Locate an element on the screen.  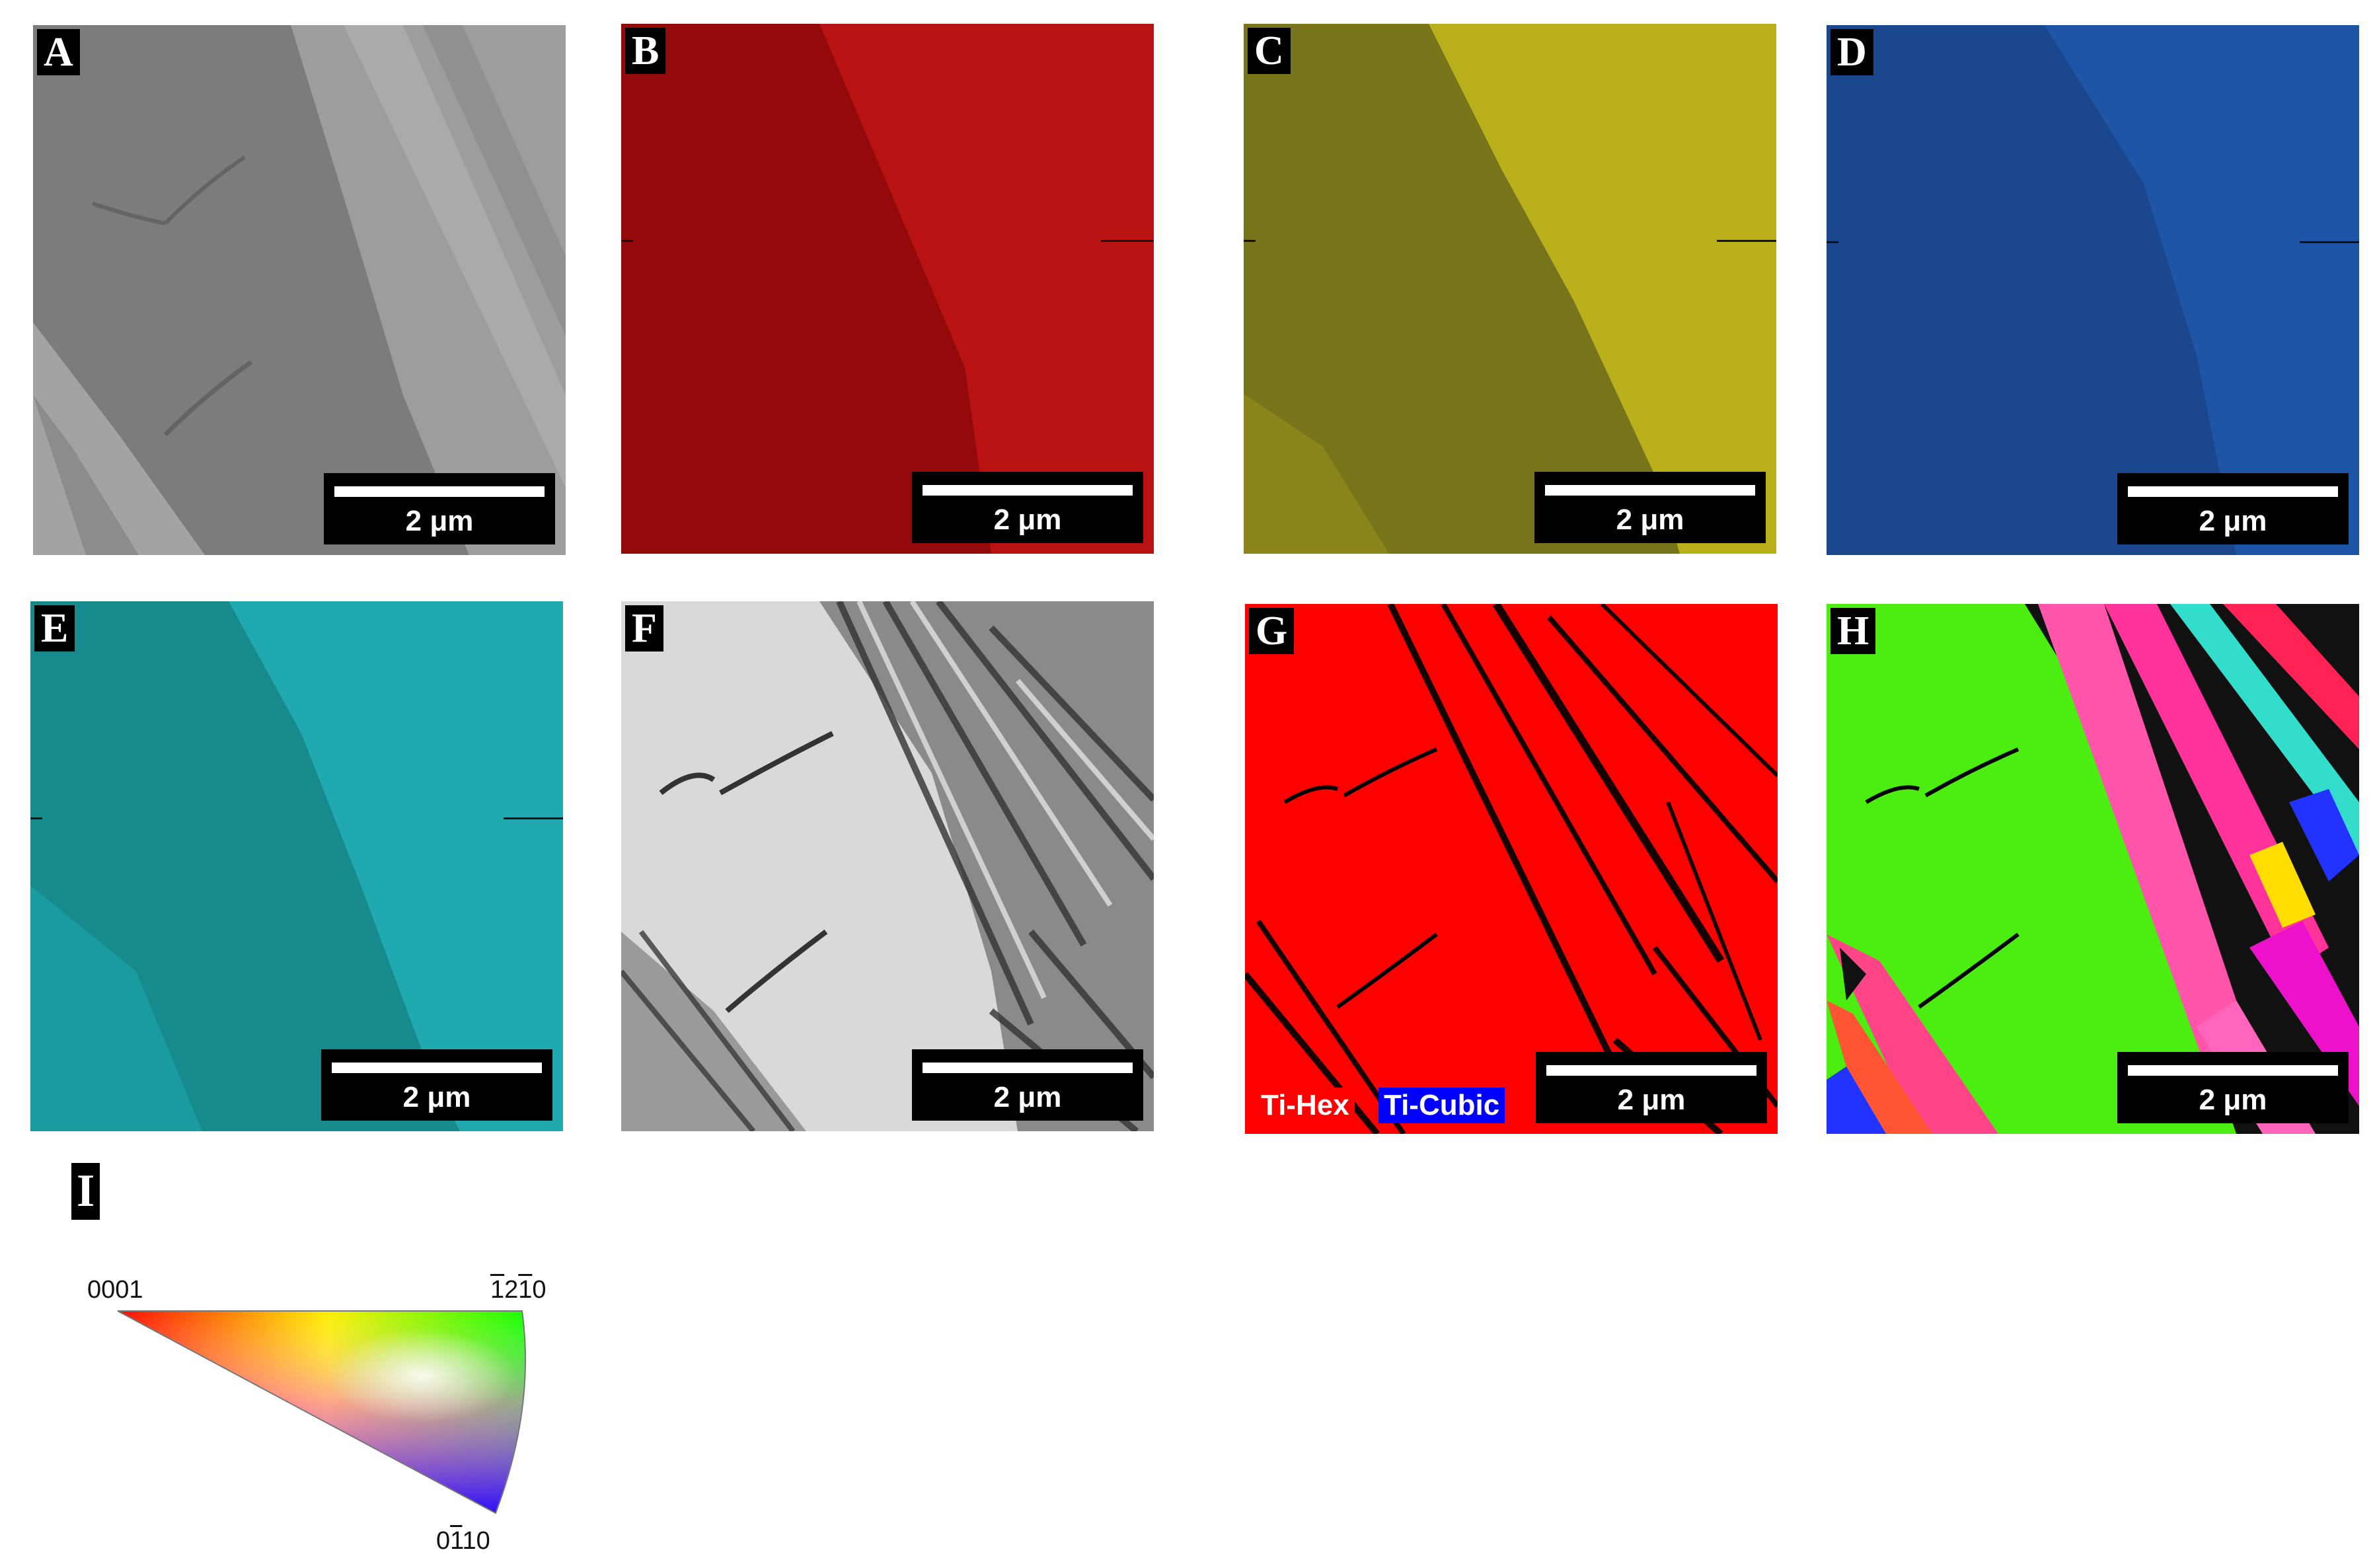
panel-b: B 2 μm is located at coordinates (887, 289).